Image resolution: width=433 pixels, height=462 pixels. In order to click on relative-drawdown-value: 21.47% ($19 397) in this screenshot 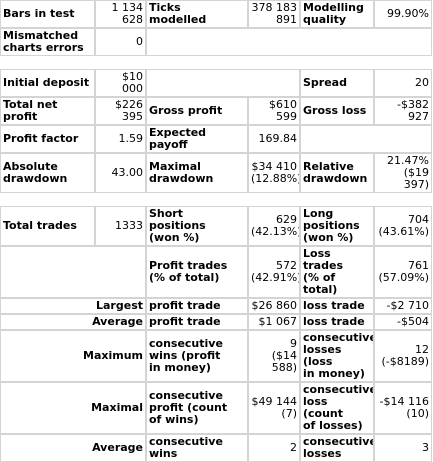, I will do `click(403, 173)`.